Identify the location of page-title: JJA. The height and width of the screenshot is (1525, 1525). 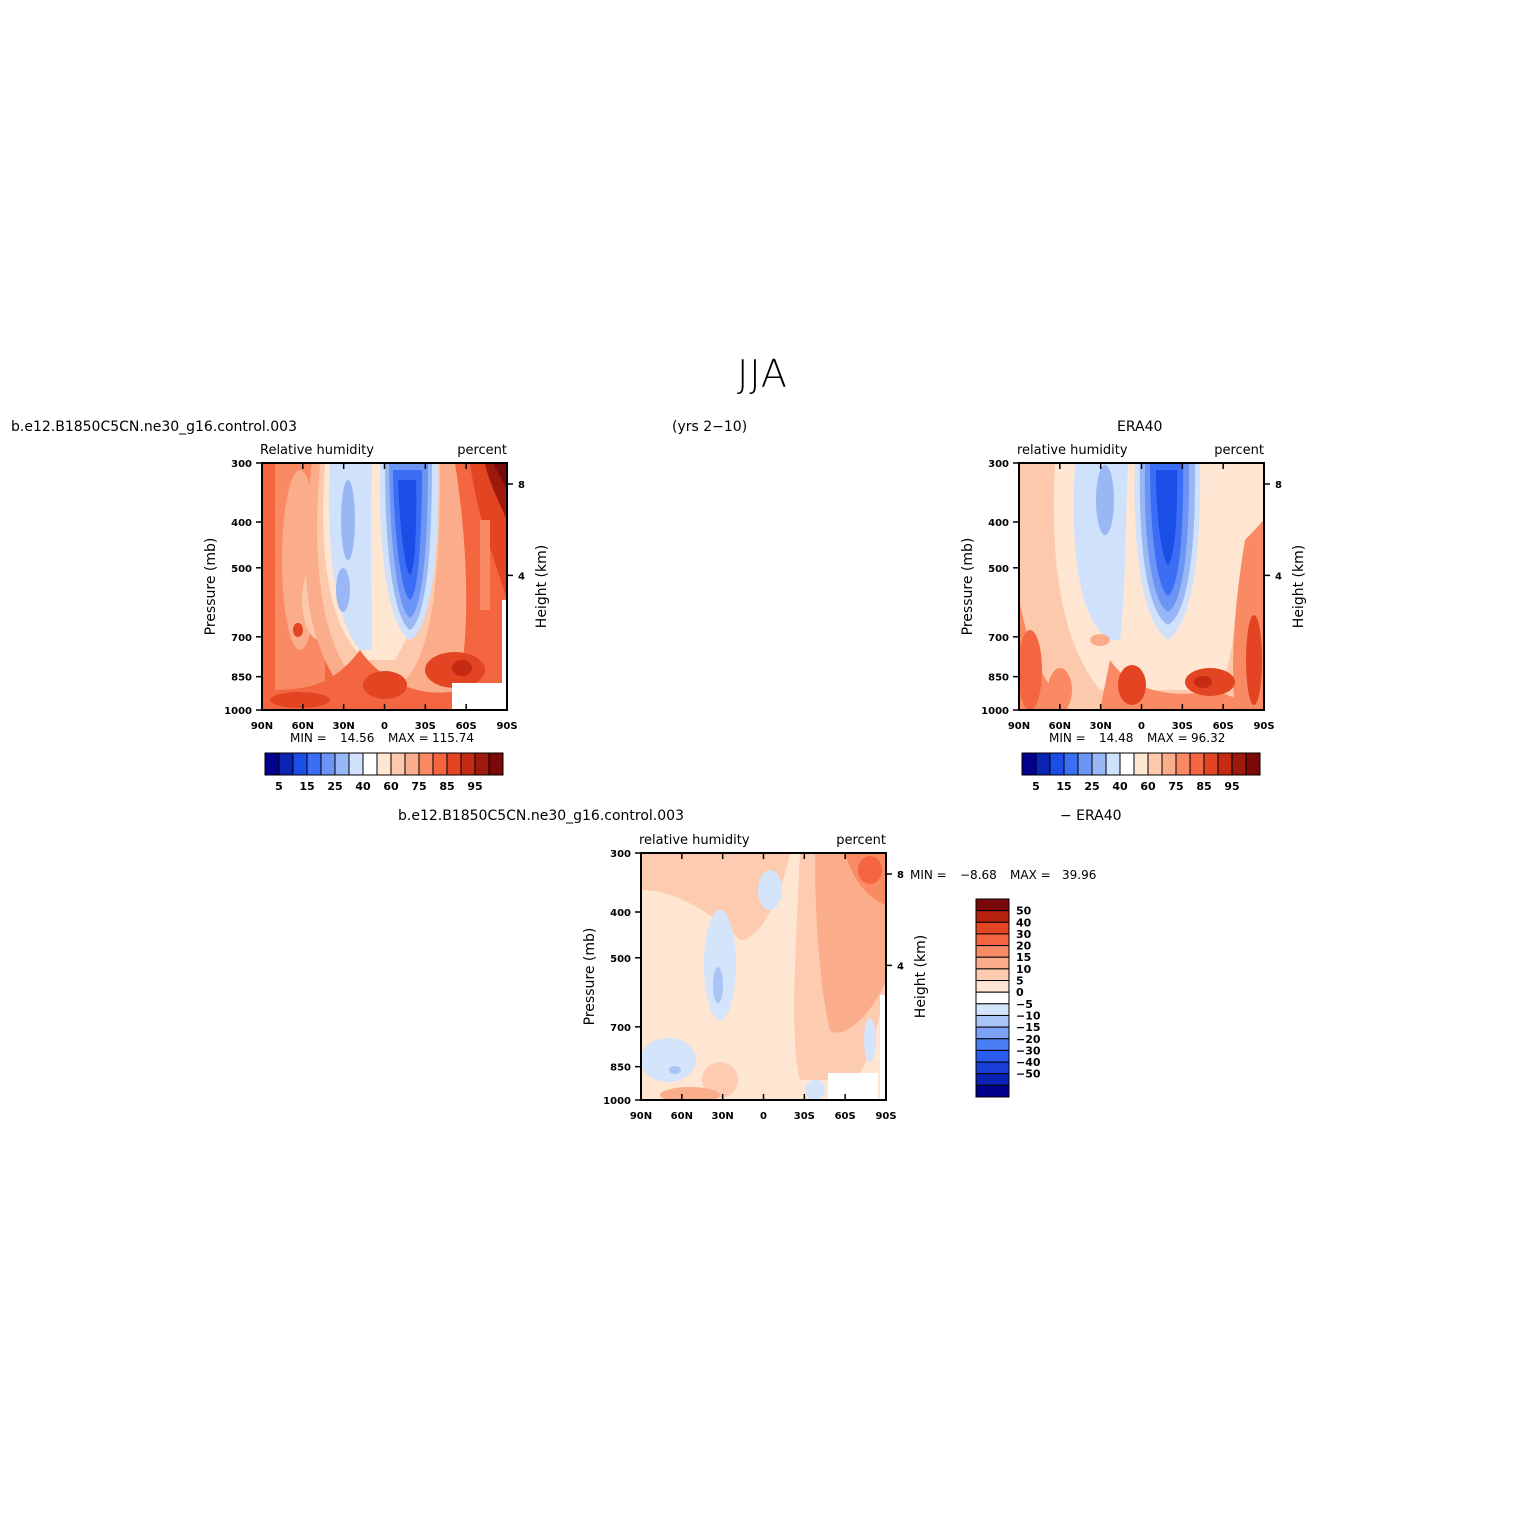
(762, 374).